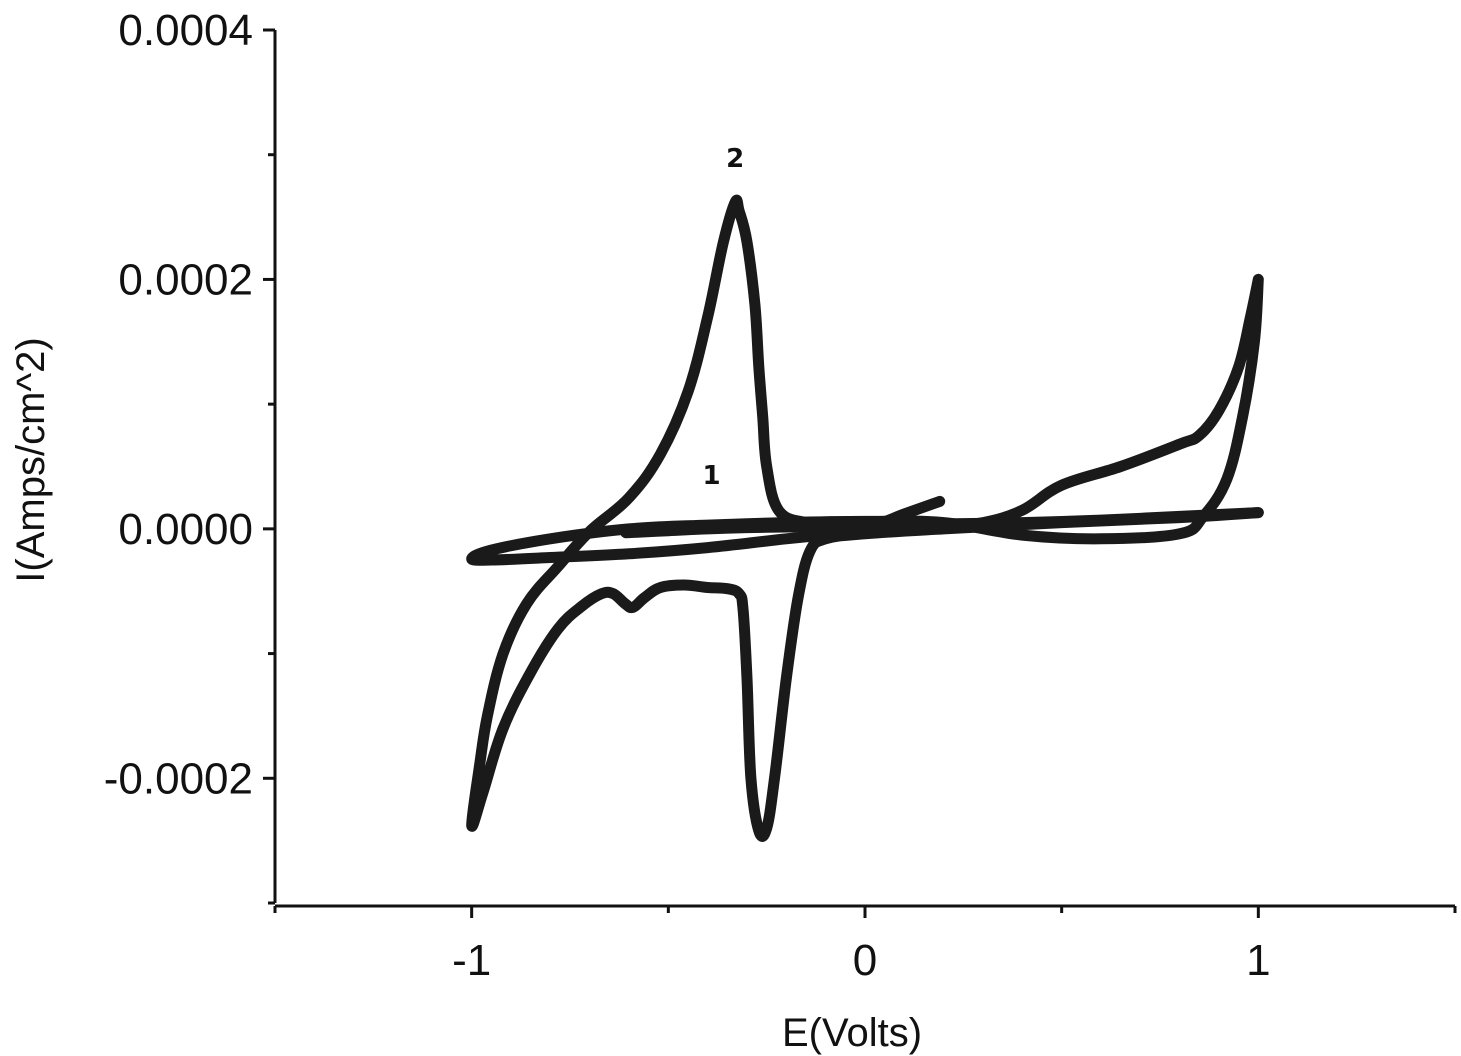 The width and height of the screenshot is (1461, 1056). I want to click on x-tick-label: 0, so click(865, 960).